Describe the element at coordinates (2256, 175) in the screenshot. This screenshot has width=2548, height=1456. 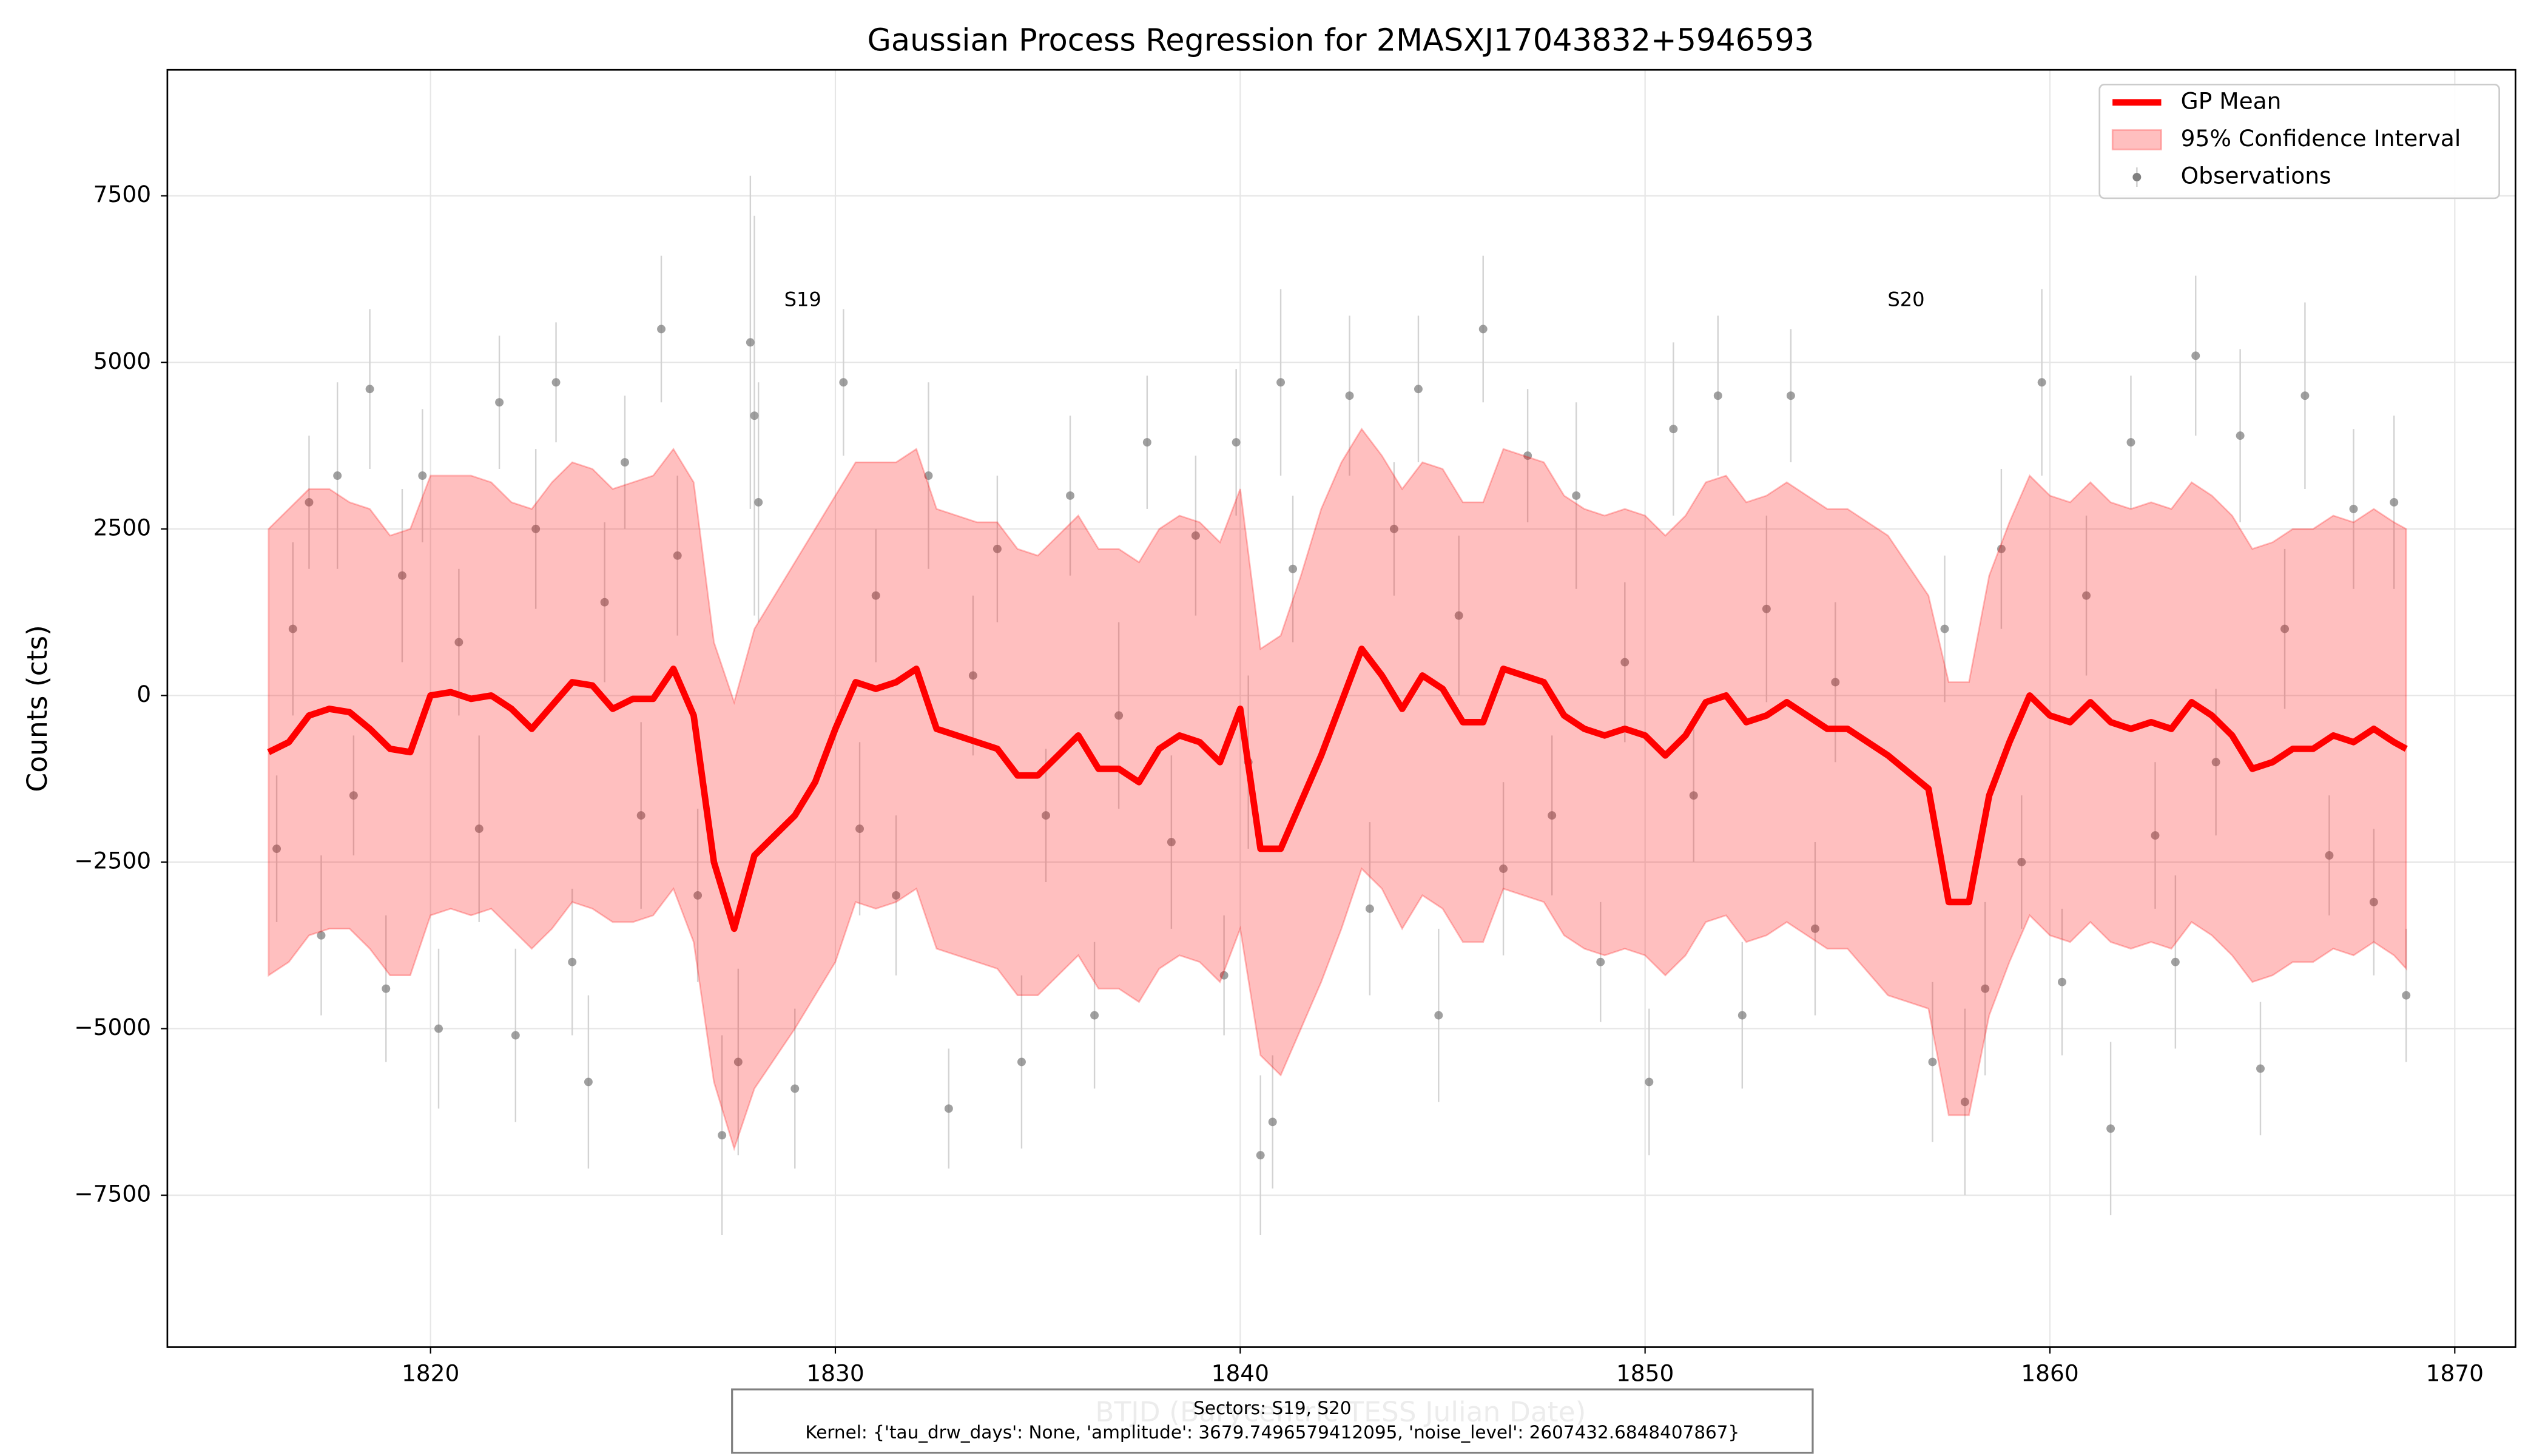
I see `legend-label: Observations` at that location.